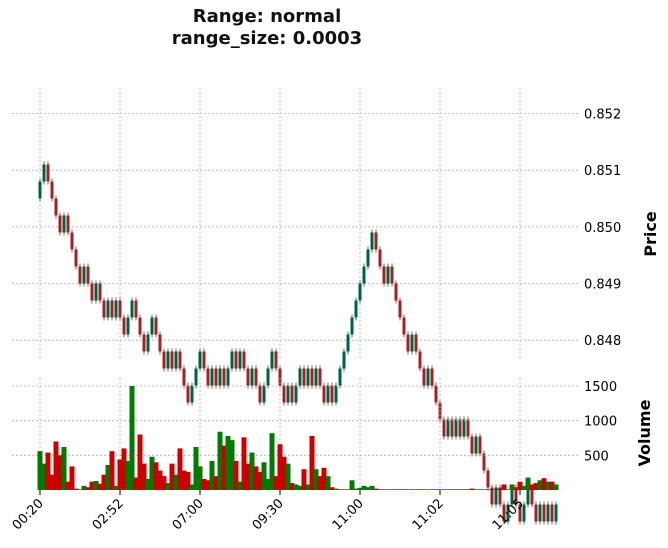  Describe the element at coordinates (602, 115) in the screenshot. I see `price-tick-label: 0.852` at that location.